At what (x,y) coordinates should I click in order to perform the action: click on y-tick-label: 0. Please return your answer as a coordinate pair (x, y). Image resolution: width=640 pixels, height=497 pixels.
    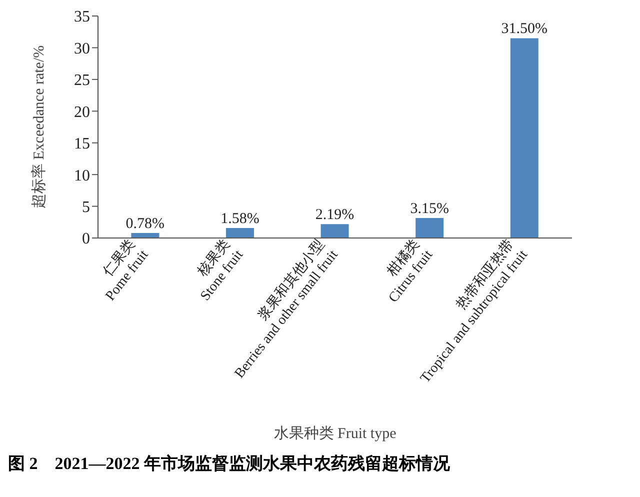
    Looking at the image, I should click on (86, 239).